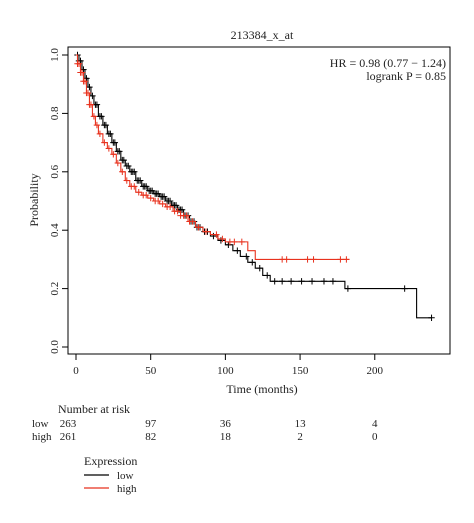 The width and height of the screenshot is (474, 523). What do you see at coordinates (225, 371) in the screenshot?
I see `x-tick-label: 100` at bounding box center [225, 371].